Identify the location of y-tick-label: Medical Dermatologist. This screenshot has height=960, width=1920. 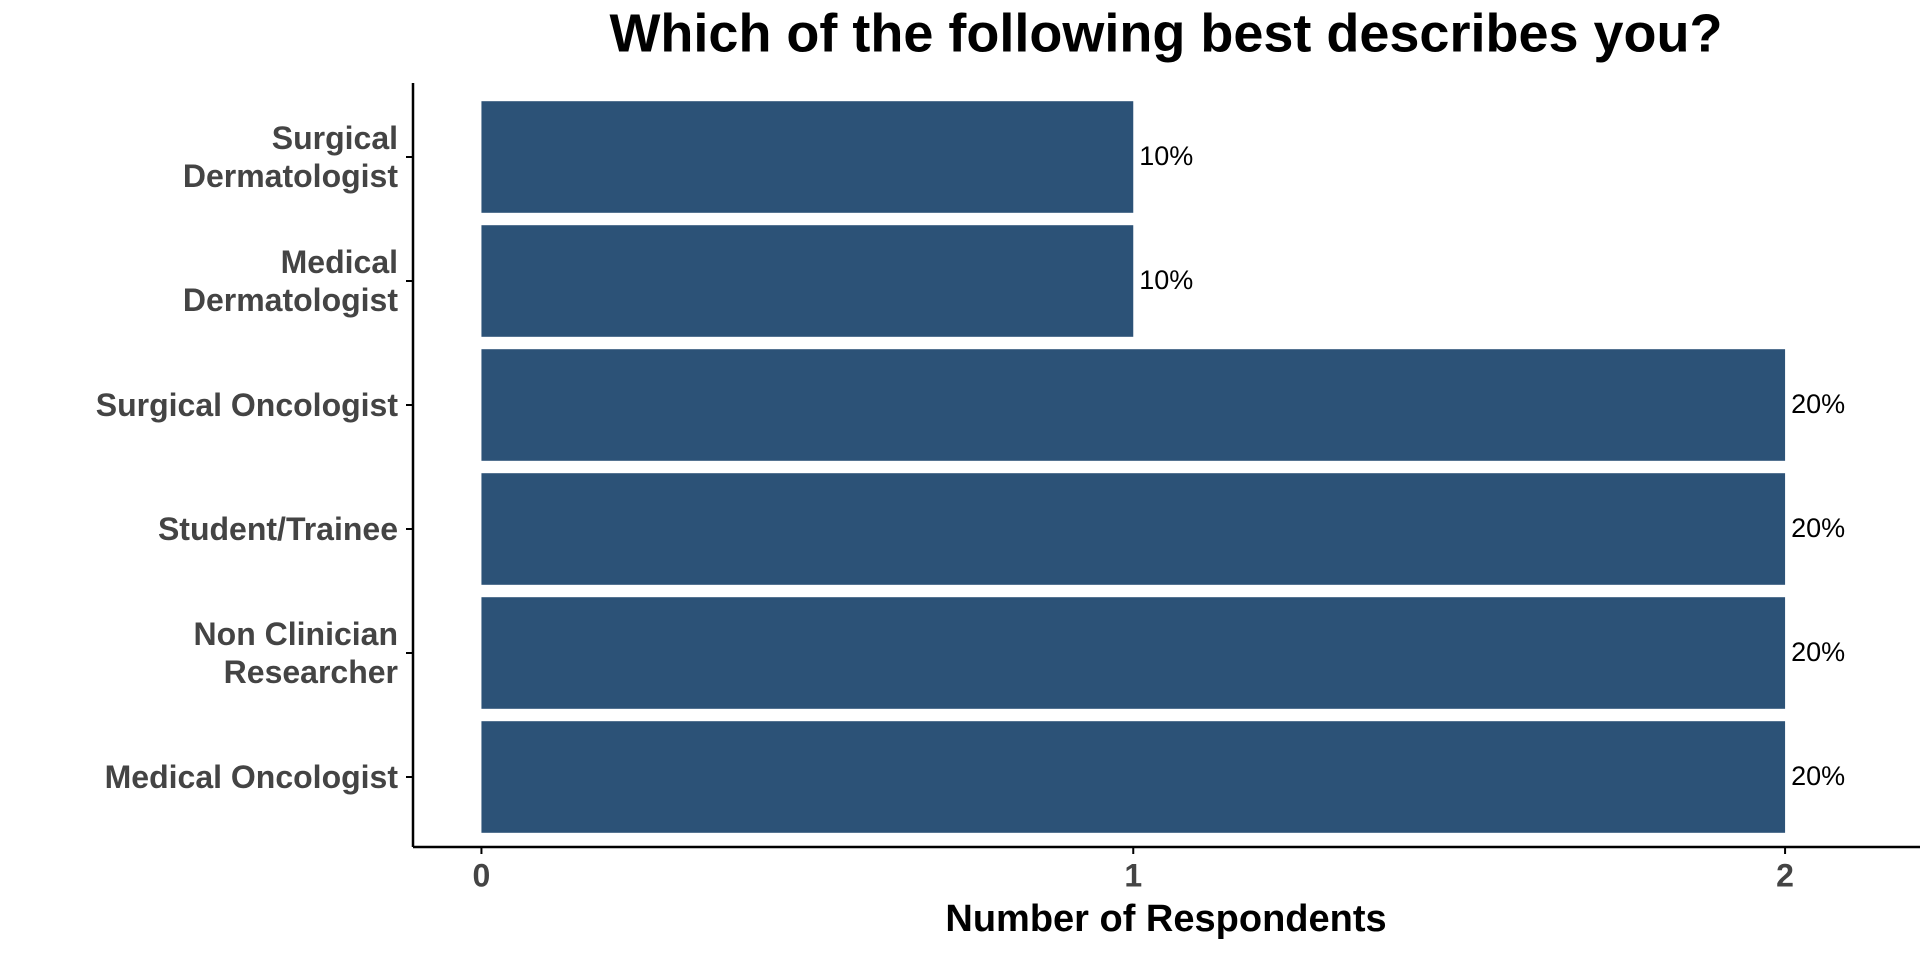
(290, 281).